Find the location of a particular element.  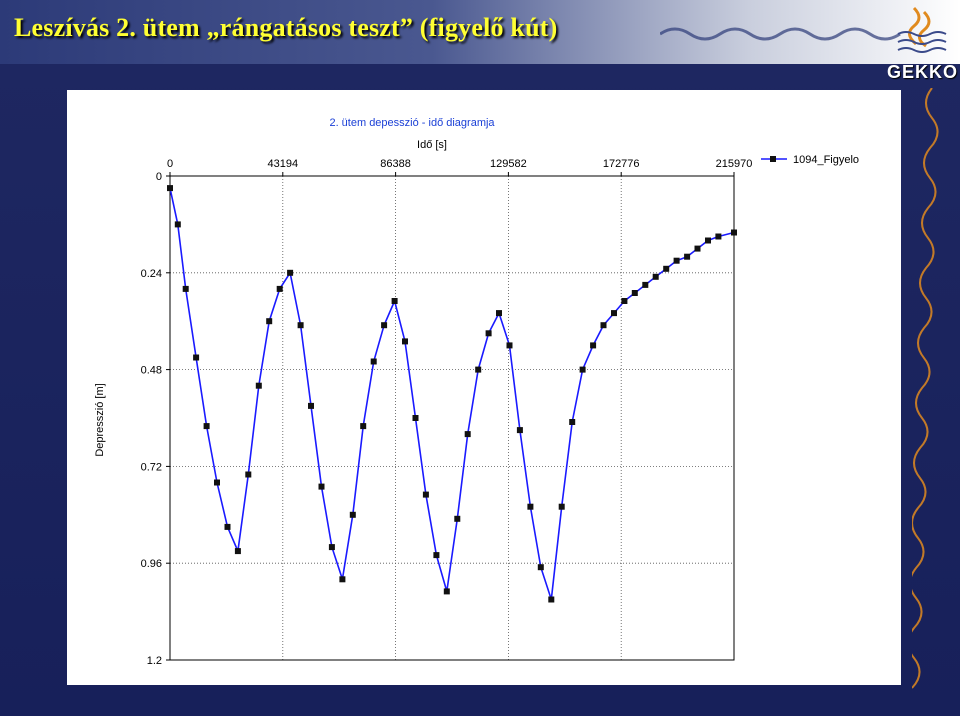

logo-text: GEKKO is located at coordinates (923, 72).